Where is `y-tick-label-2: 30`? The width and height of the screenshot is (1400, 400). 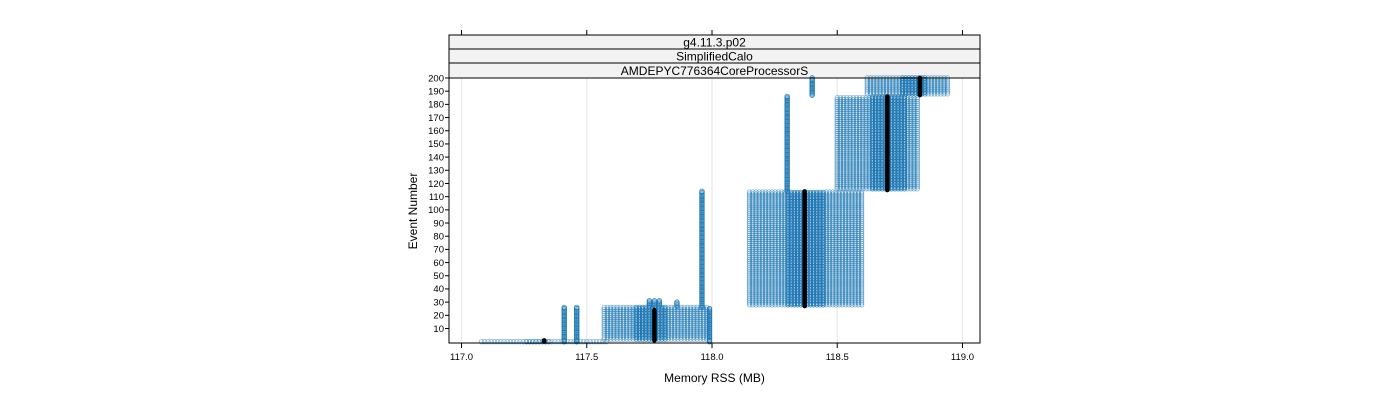
y-tick-label-2: 30 is located at coordinates (438, 302).